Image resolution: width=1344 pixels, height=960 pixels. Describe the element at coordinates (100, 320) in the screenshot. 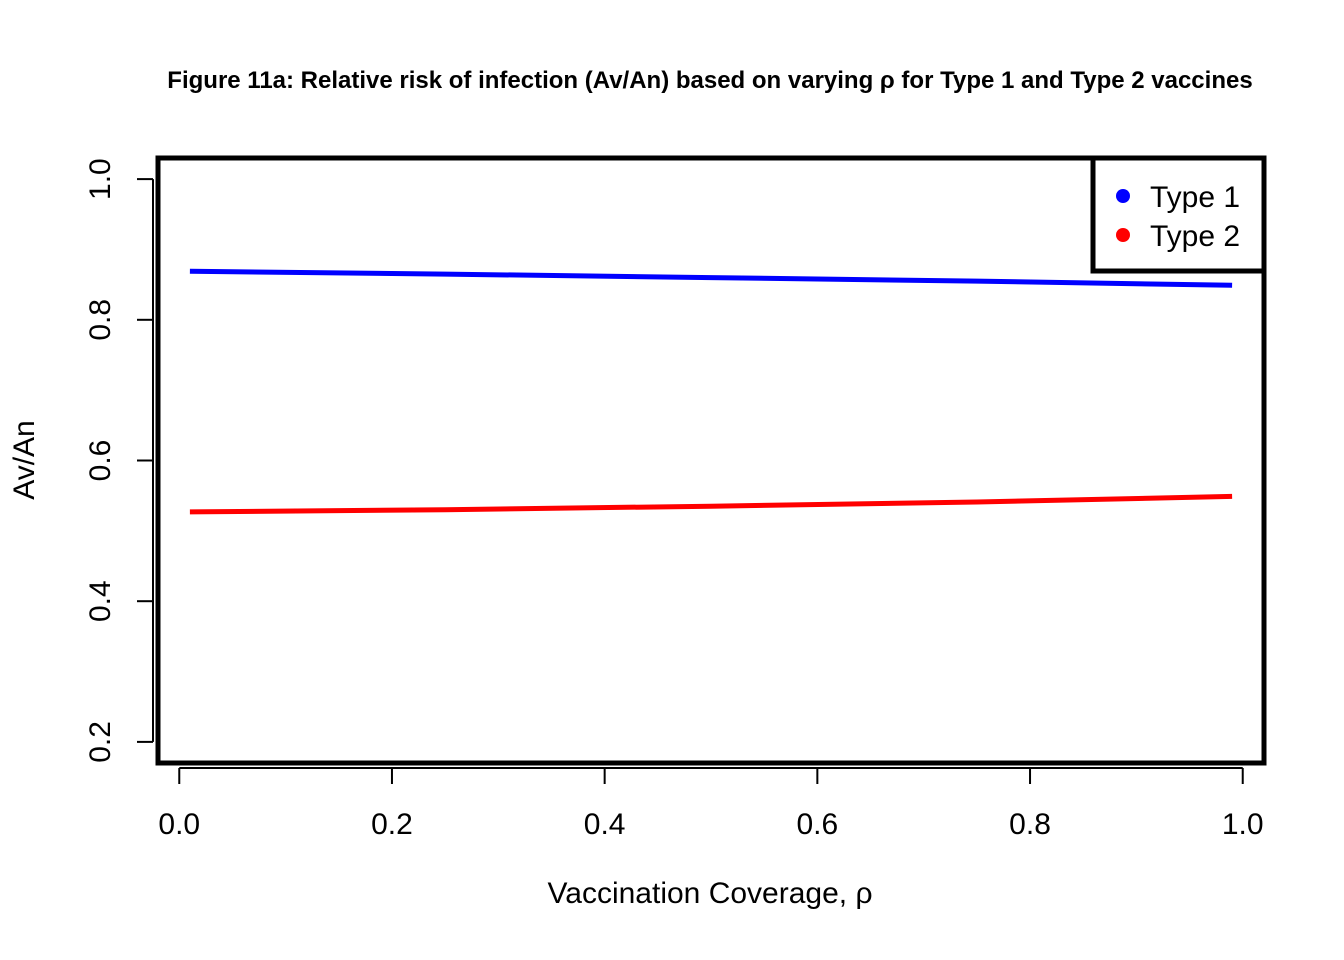

I see `y-tick-label: 0.8` at that location.